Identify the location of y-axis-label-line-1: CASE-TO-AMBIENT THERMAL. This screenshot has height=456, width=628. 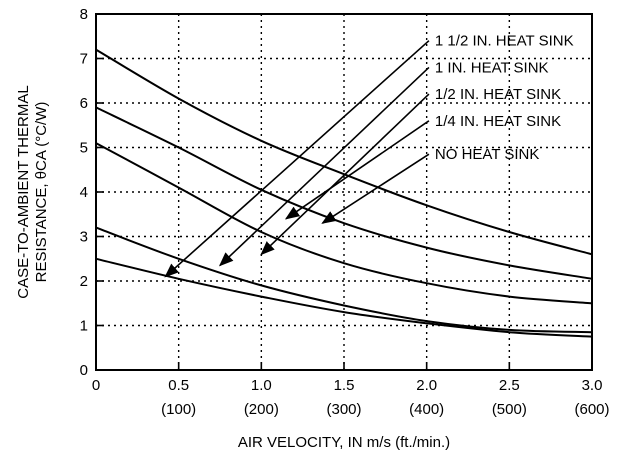
(23, 191).